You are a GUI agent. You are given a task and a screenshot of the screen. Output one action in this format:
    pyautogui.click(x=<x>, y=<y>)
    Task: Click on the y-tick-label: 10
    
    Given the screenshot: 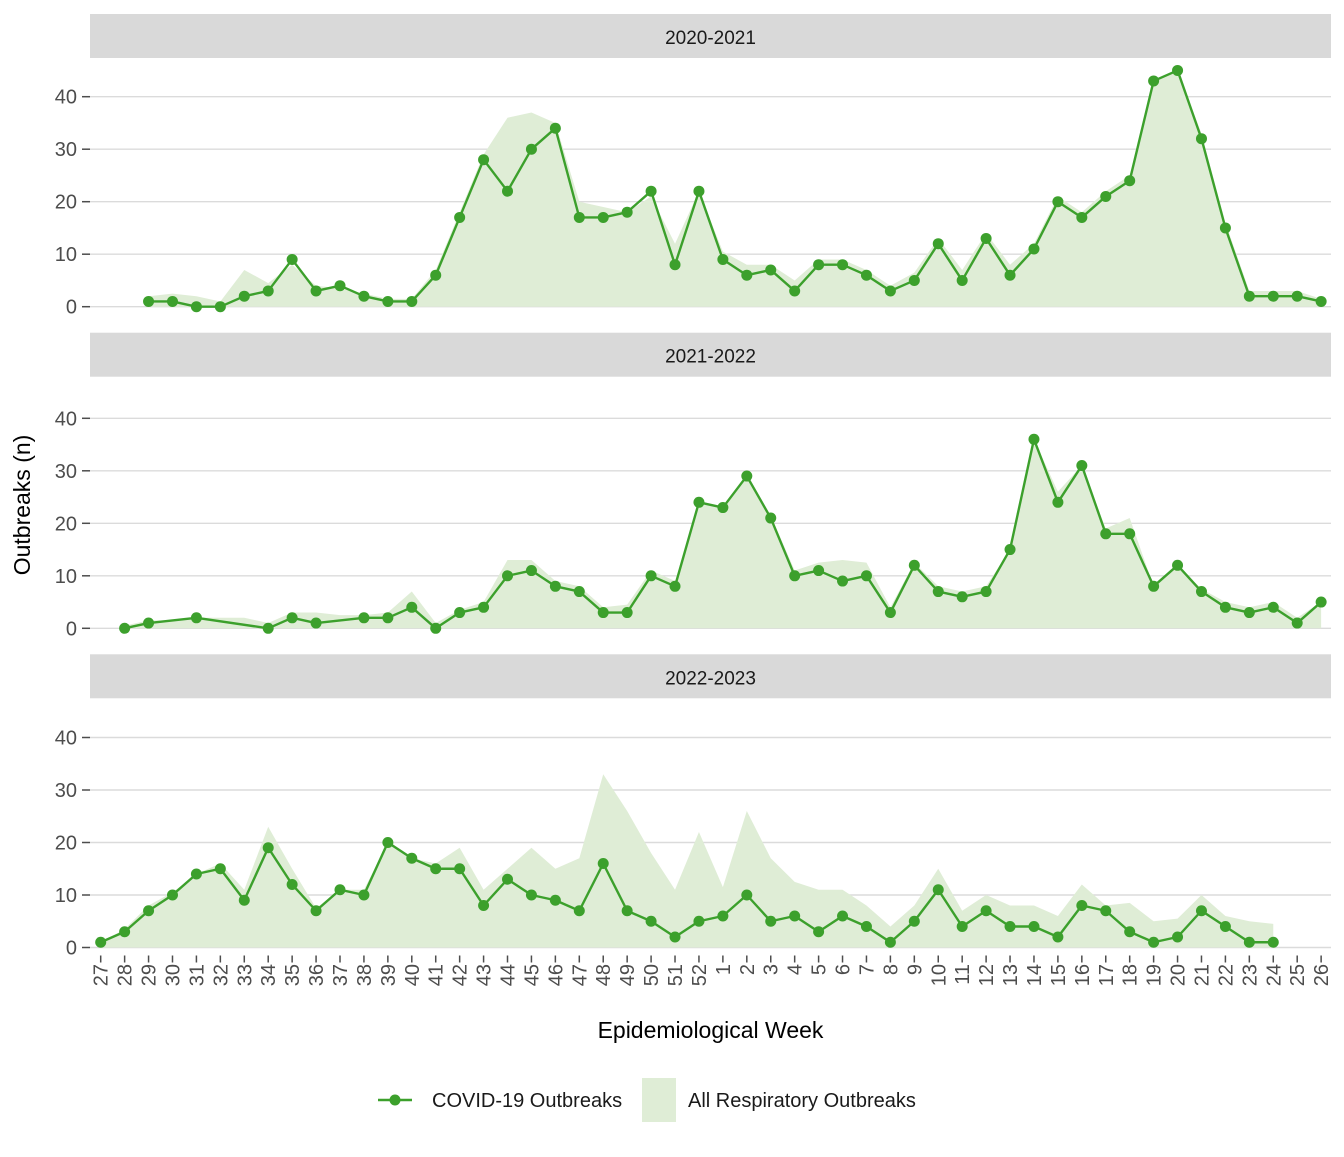 What is the action you would take?
    pyautogui.click(x=66, y=577)
    